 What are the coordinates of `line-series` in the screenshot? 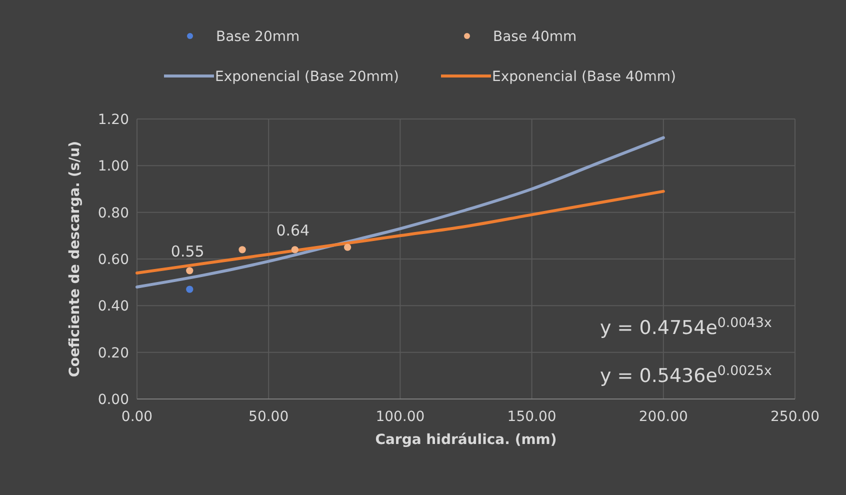 It's located at (400, 232).